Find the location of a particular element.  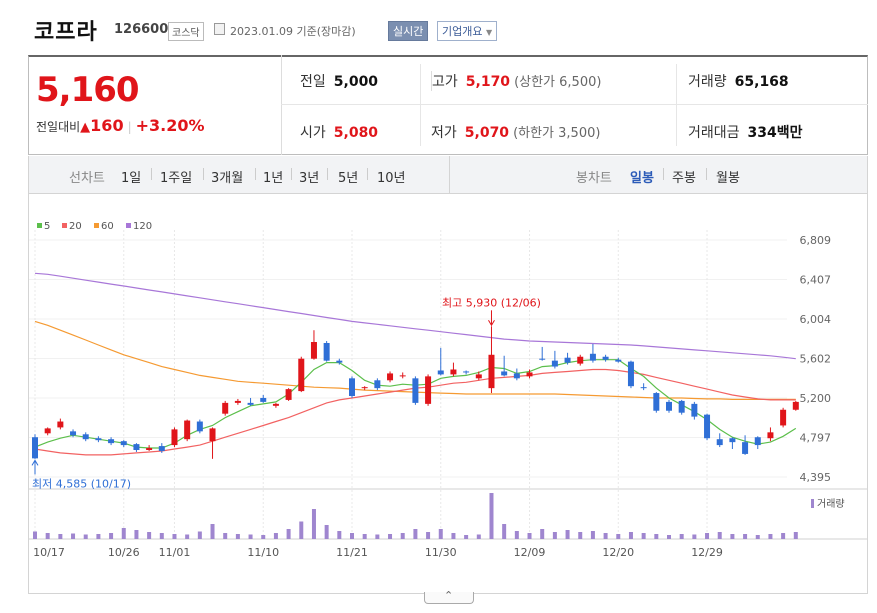

upper-limit: (상한가 6,500) is located at coordinates (558, 82).